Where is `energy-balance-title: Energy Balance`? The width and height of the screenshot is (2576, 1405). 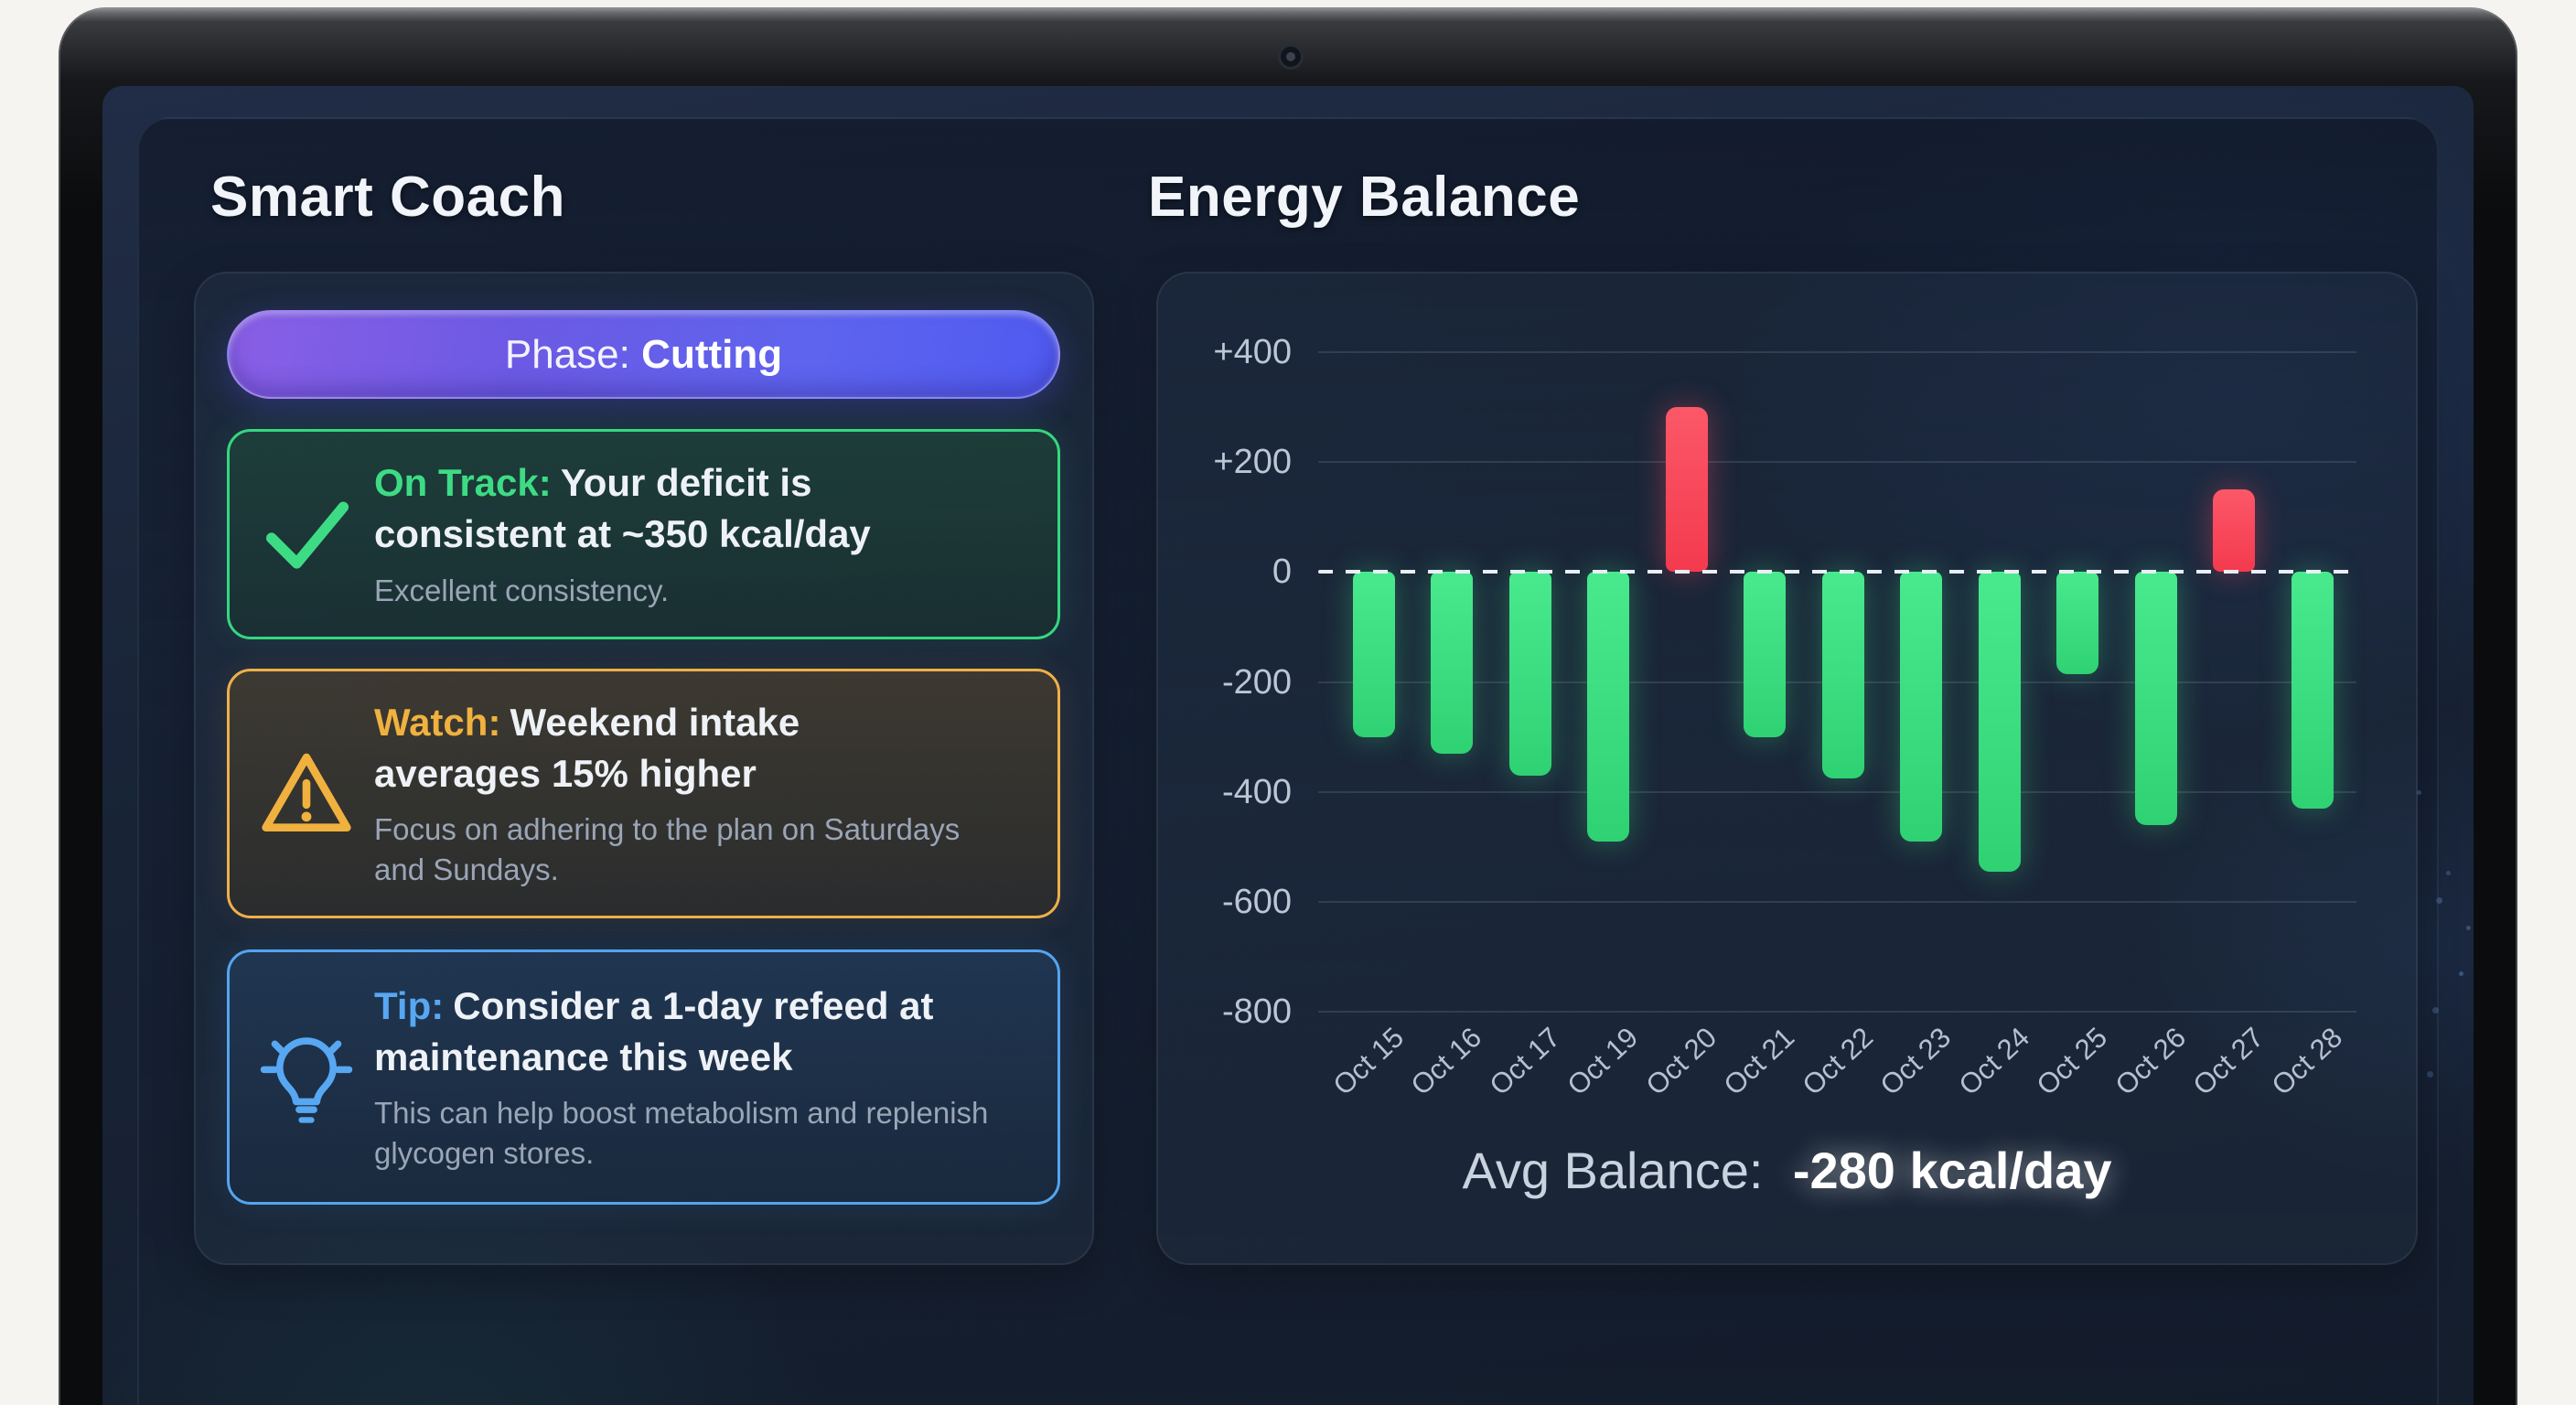
energy-balance-title: Energy Balance is located at coordinates (1365, 197).